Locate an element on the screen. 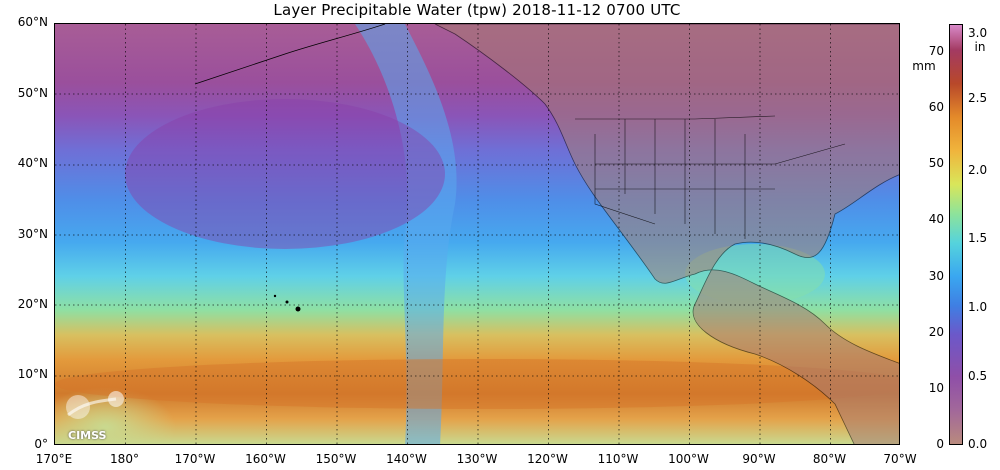 The height and width of the screenshot is (470, 1000). lat-label-0: 0° is located at coordinates (41, 444).